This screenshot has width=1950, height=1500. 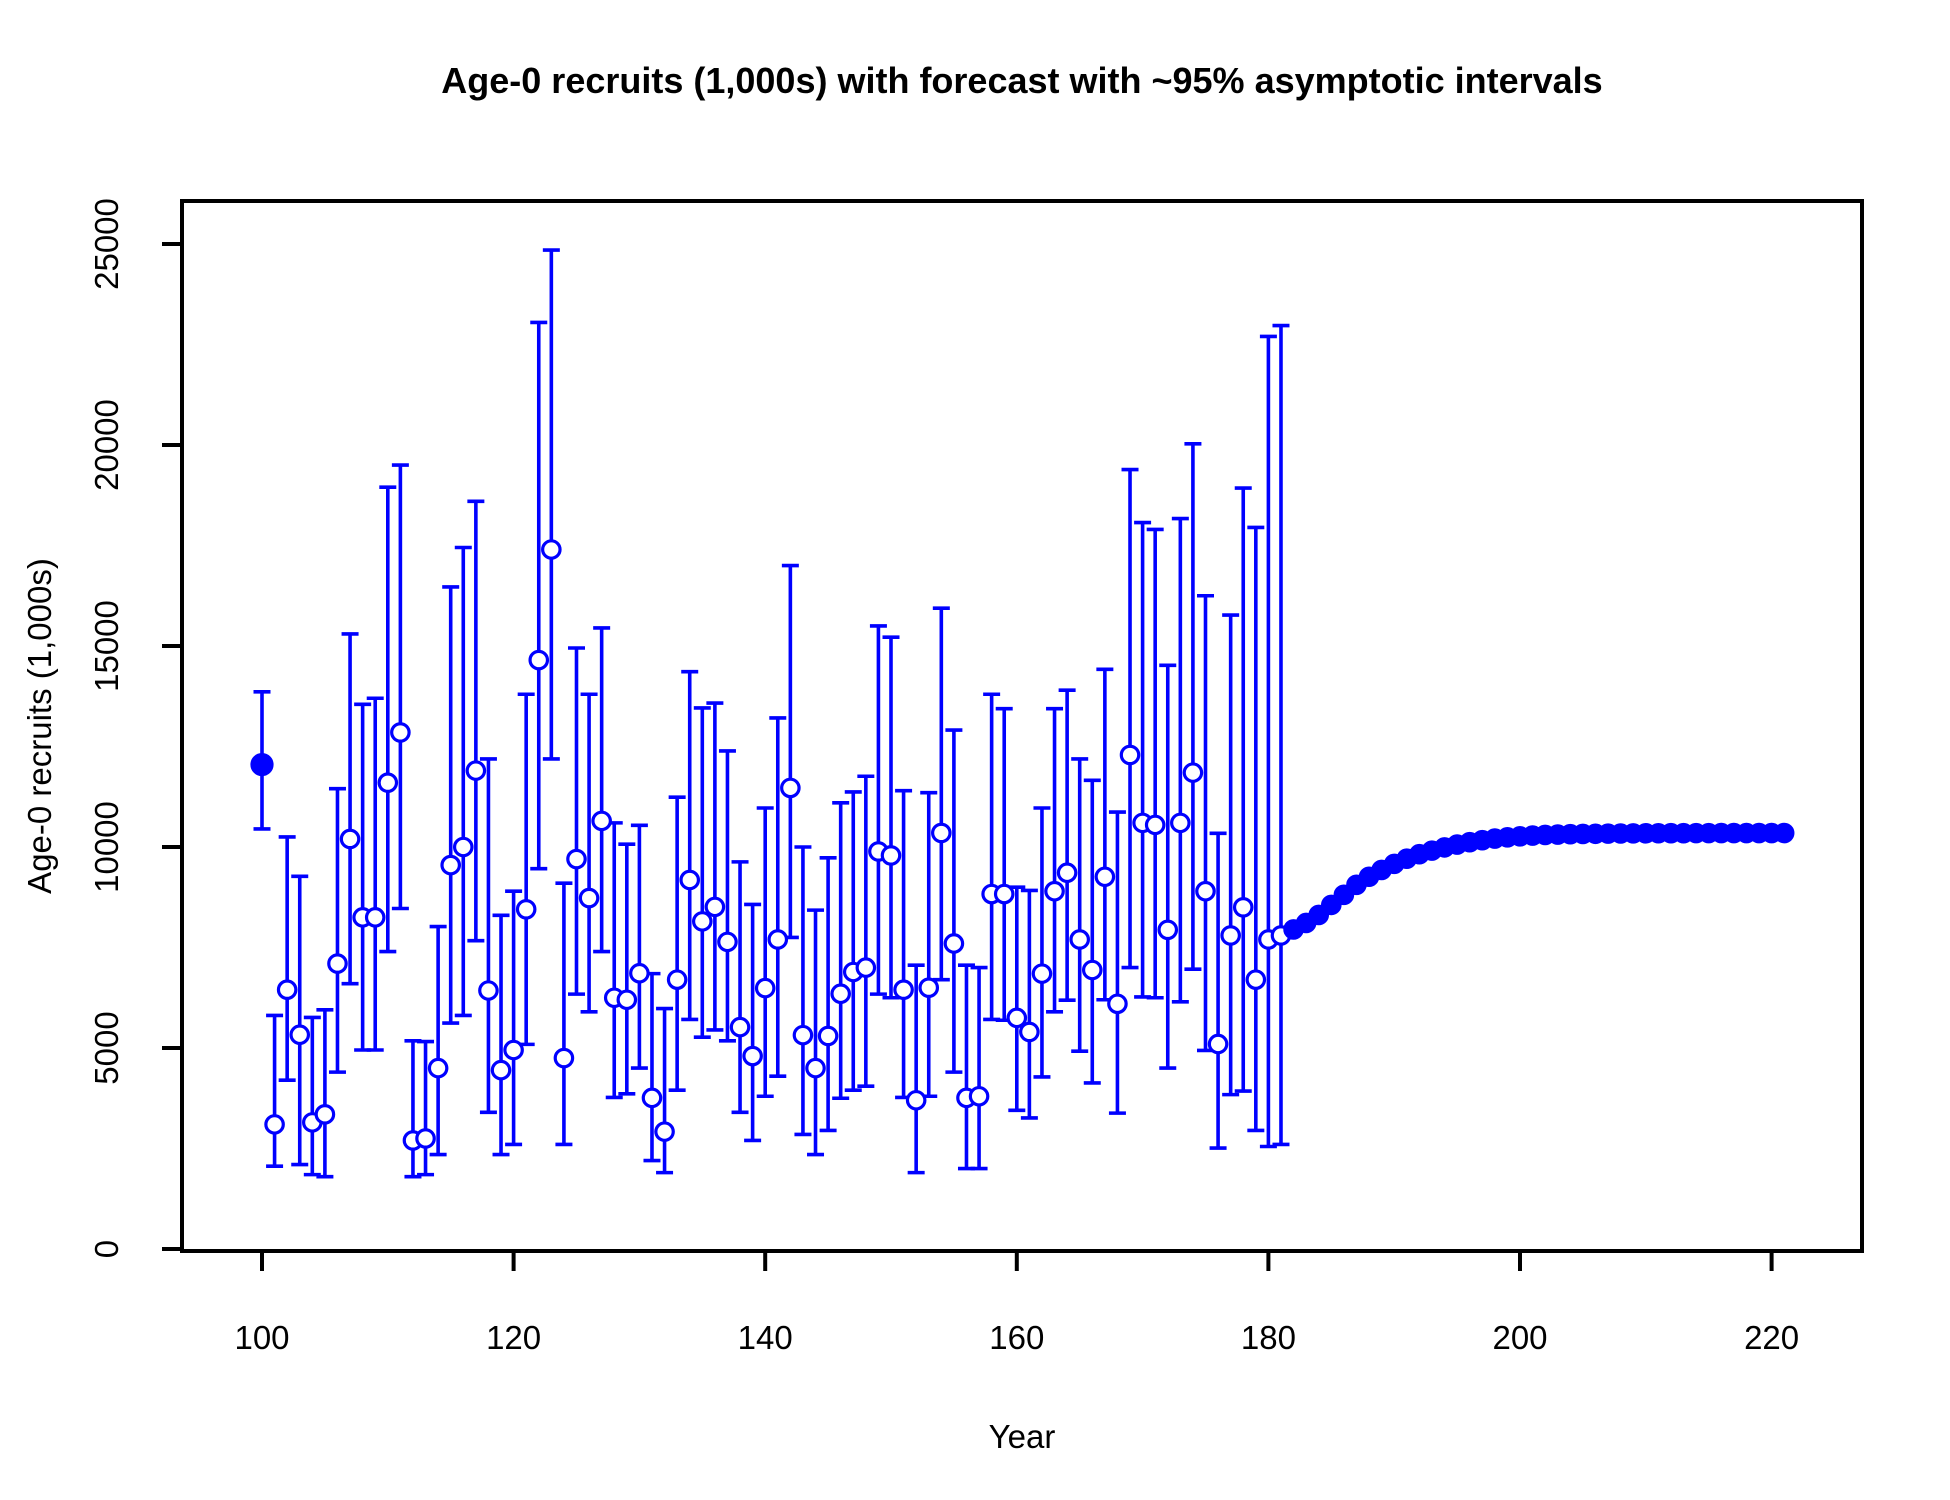 What do you see at coordinates (39, 726) in the screenshot?
I see `y-axis-title: Age-0 recruits (1,000s)` at bounding box center [39, 726].